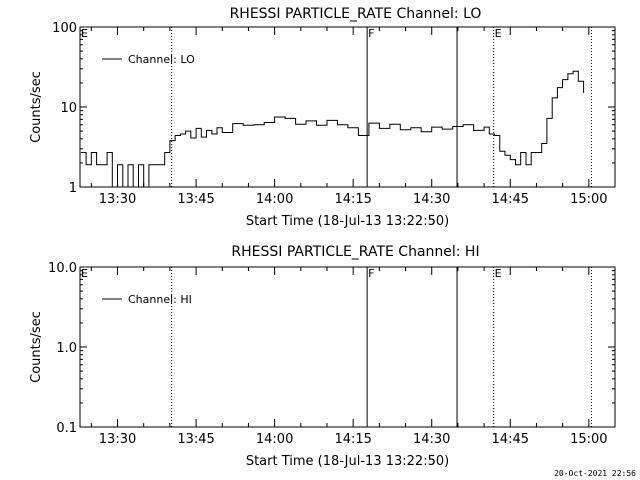 This screenshot has width=640, height=480. I want to click on footer-timestamp: 20-Oct-2021 22:56, so click(595, 473).